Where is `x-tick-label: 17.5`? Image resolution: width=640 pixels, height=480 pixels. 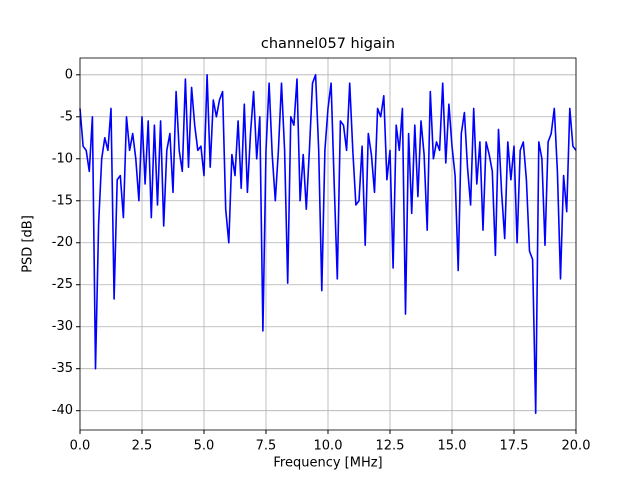 x-tick-label: 17.5 is located at coordinates (514, 446).